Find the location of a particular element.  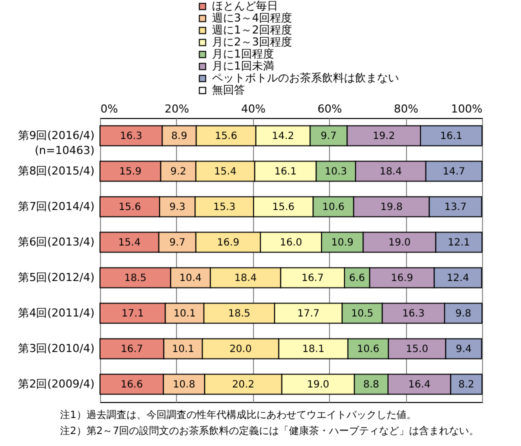

y-tick-label: 第6回(2013/4) is located at coordinates (56, 241).